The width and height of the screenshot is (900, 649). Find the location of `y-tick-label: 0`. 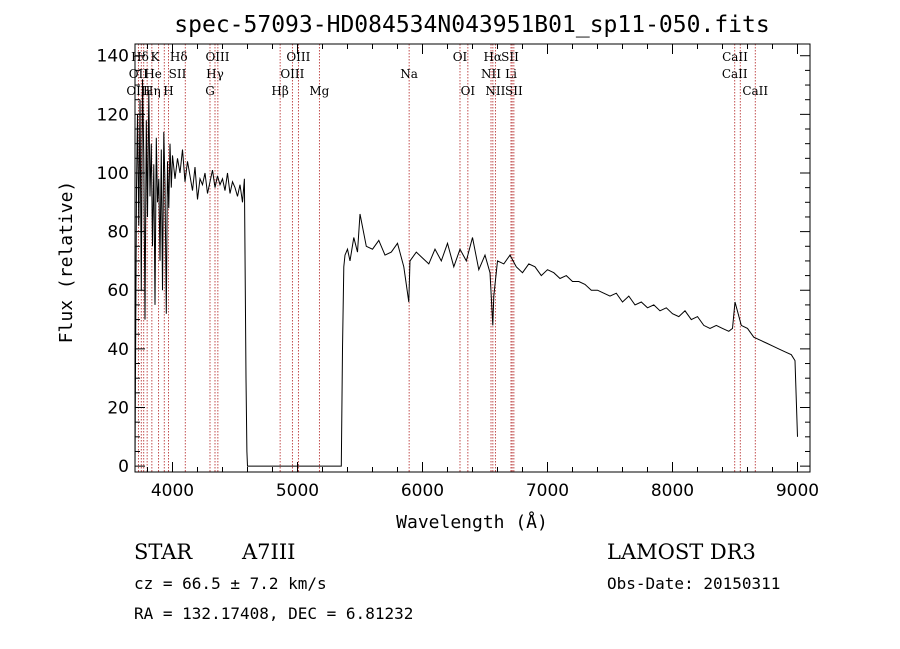

y-tick-label: 0 is located at coordinates (123, 467).